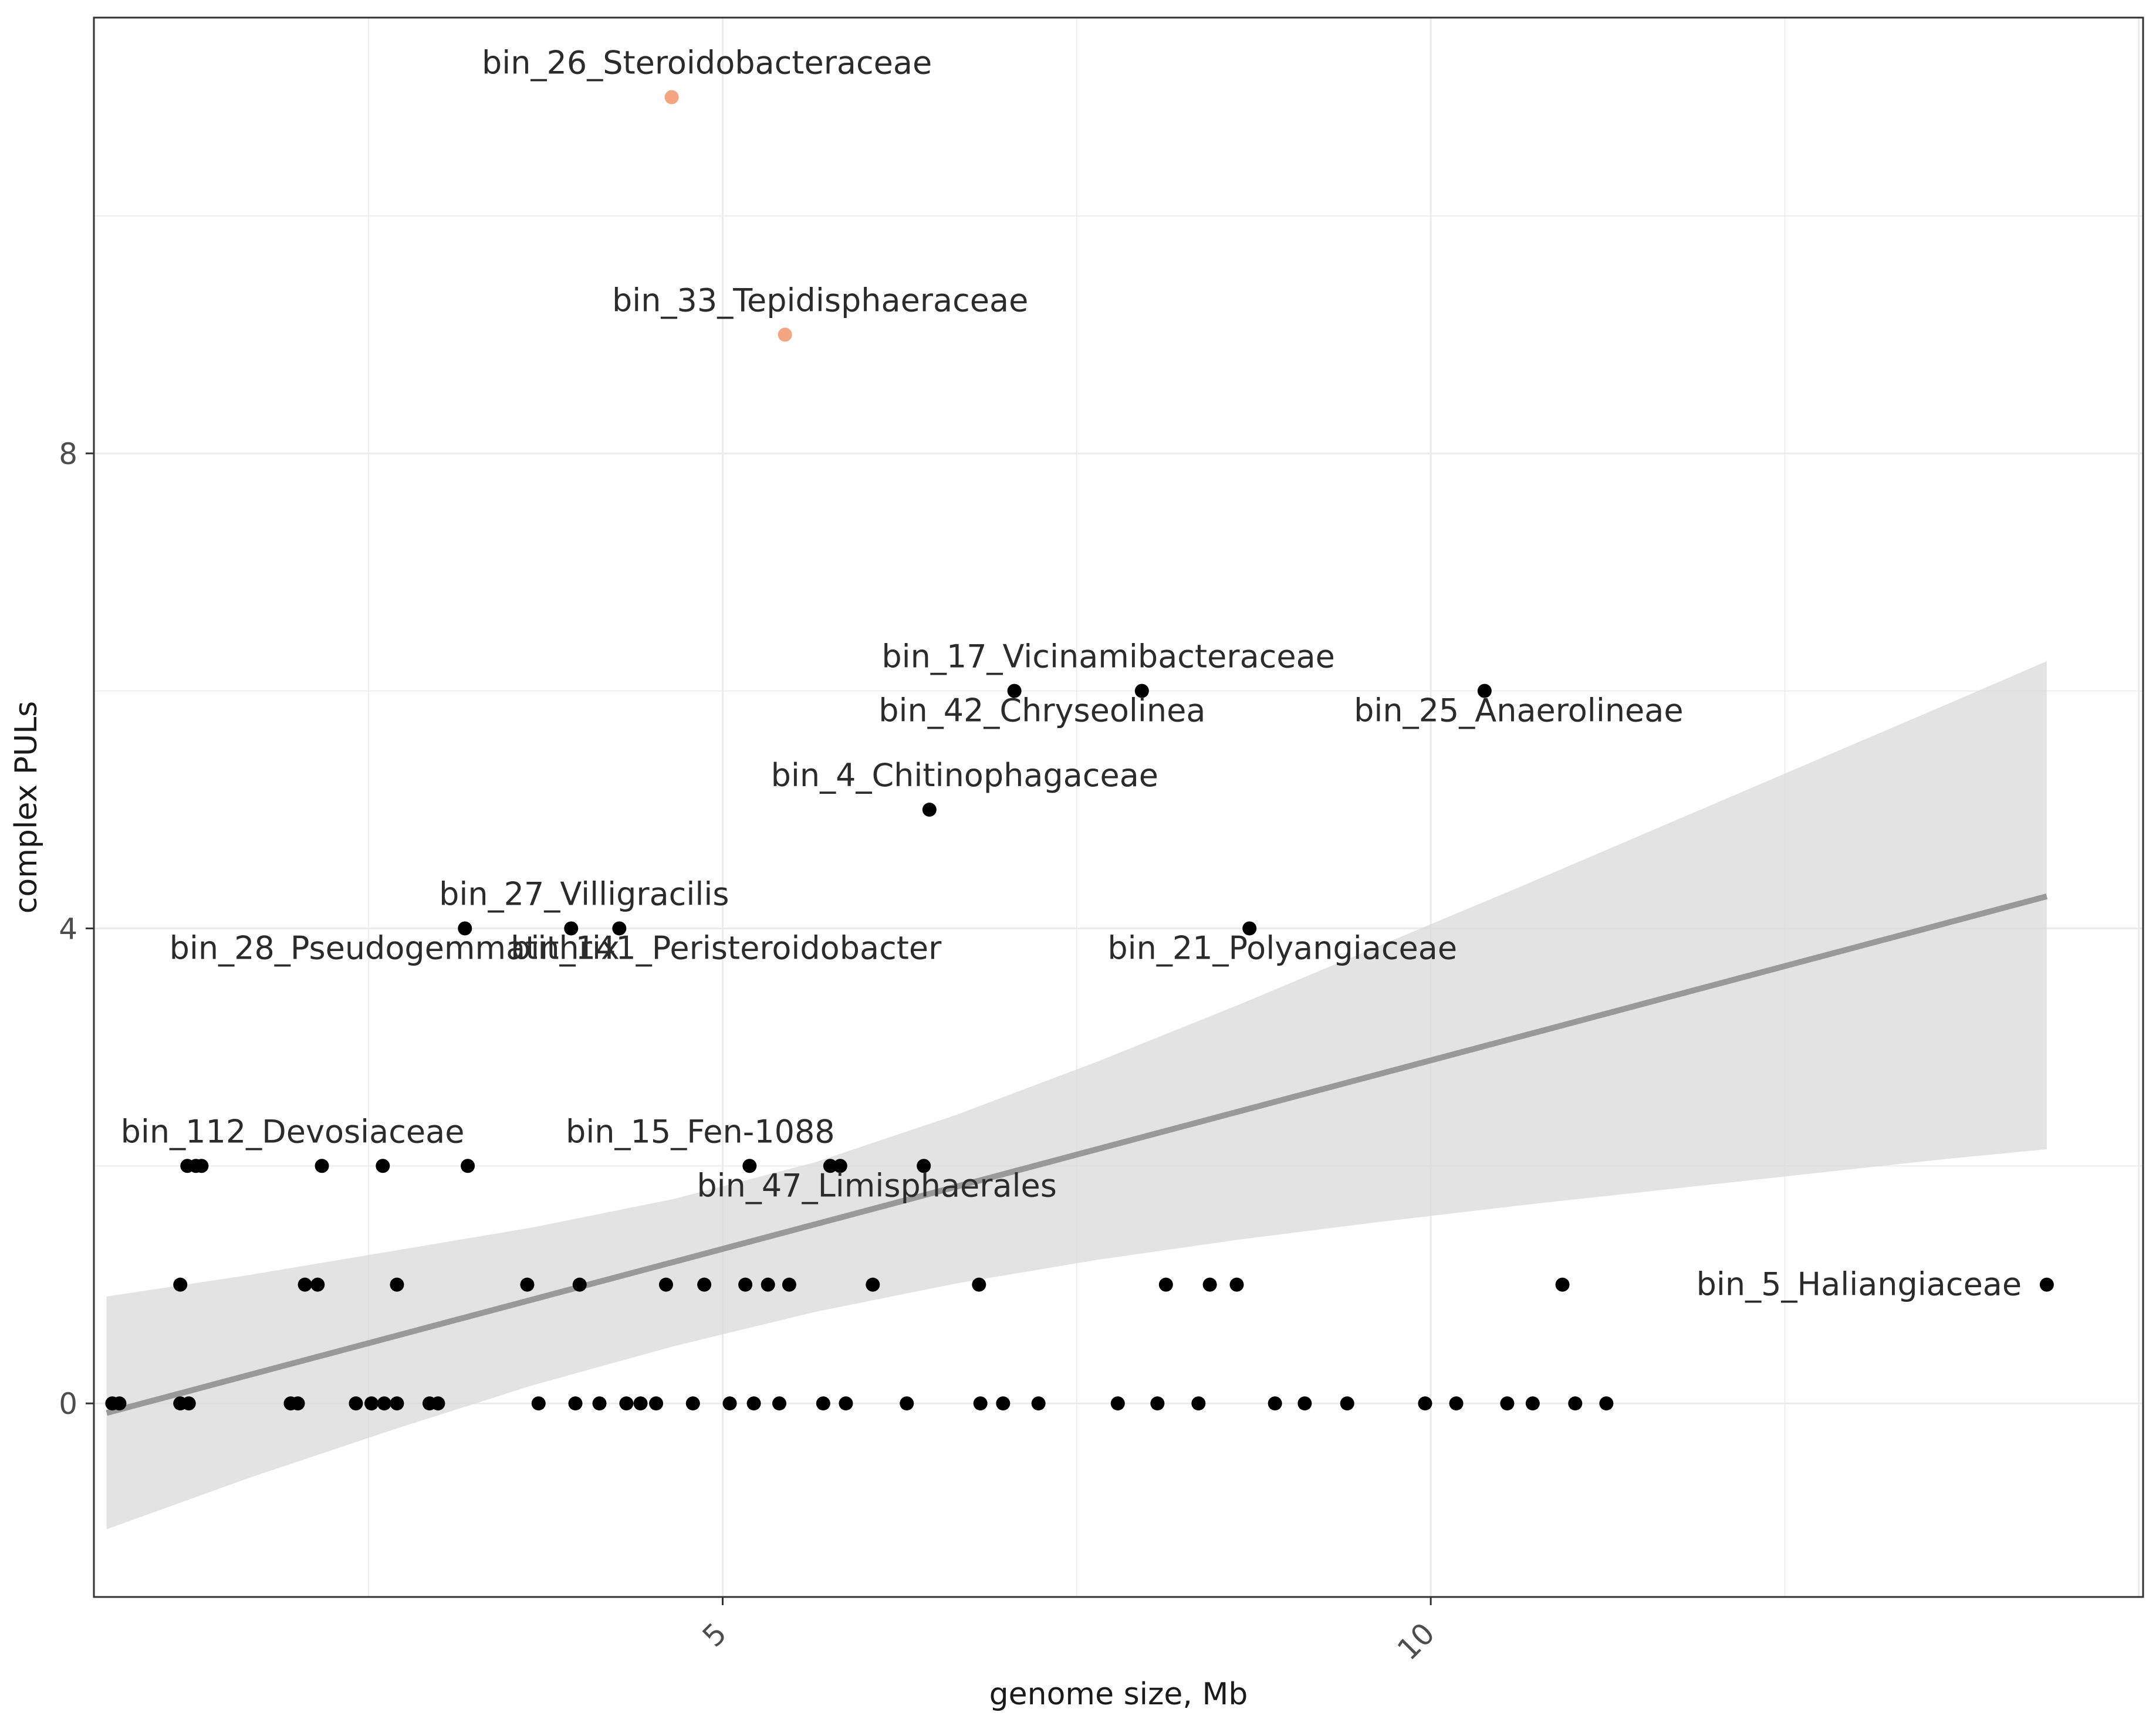 This screenshot has height=1719, width=2156. I want to click on point-label: bin_27_Villigracilis, so click(584, 893).